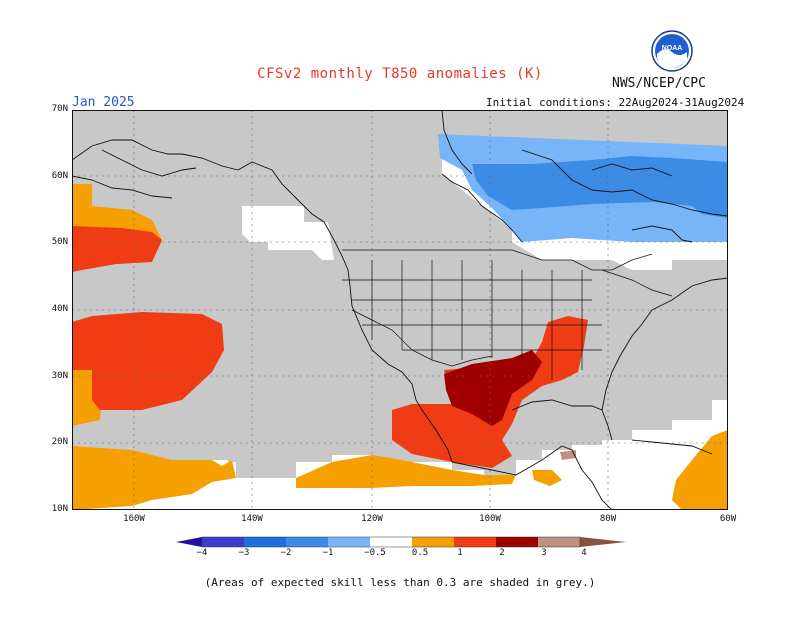  What do you see at coordinates (728, 519) in the screenshot?
I see `lon-label-60w: 60W` at bounding box center [728, 519].